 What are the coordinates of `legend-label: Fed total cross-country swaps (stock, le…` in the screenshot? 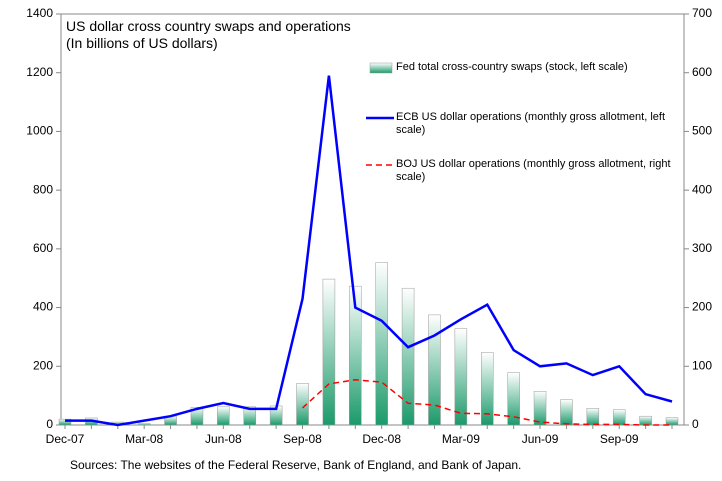 It's located at (512, 67).